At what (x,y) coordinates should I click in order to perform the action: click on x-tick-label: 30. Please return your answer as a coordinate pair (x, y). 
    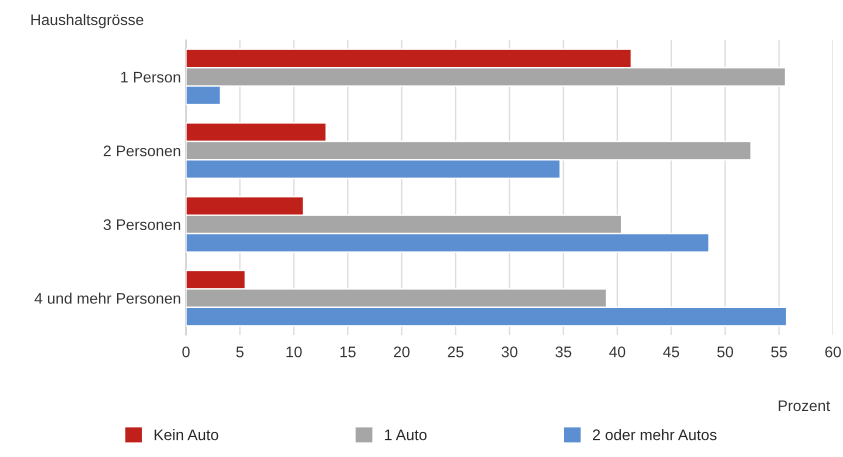
    Looking at the image, I should click on (510, 352).